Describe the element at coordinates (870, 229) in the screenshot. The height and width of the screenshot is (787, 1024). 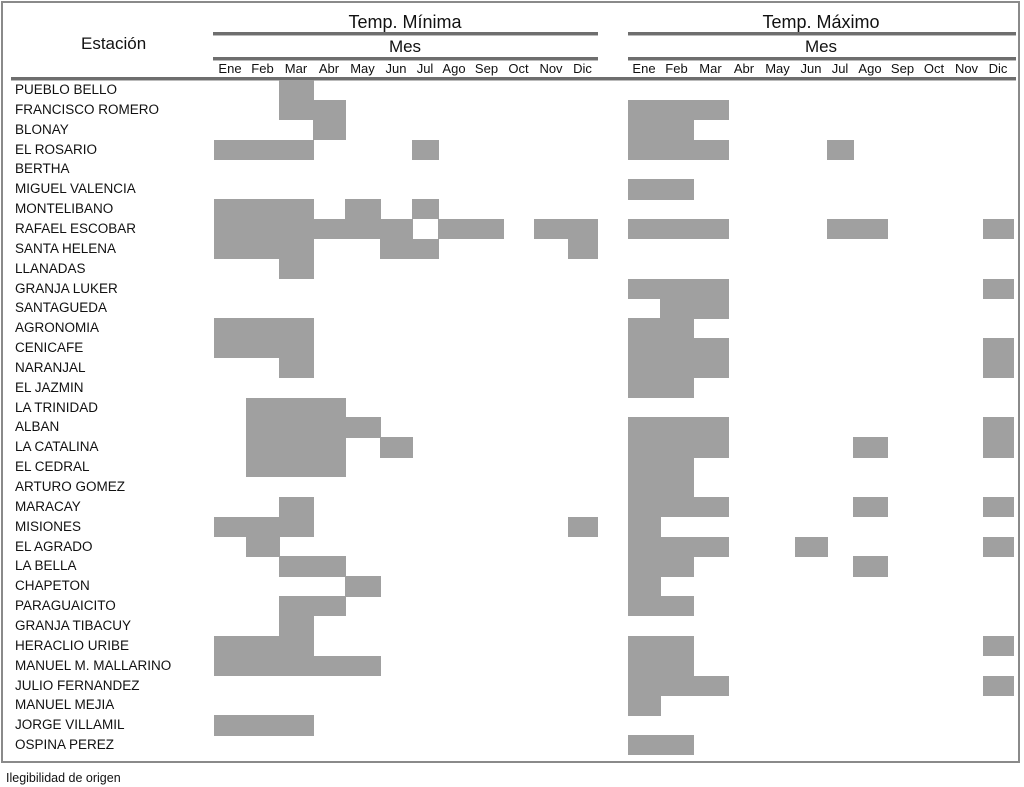
I see `cell-max-ago` at that location.